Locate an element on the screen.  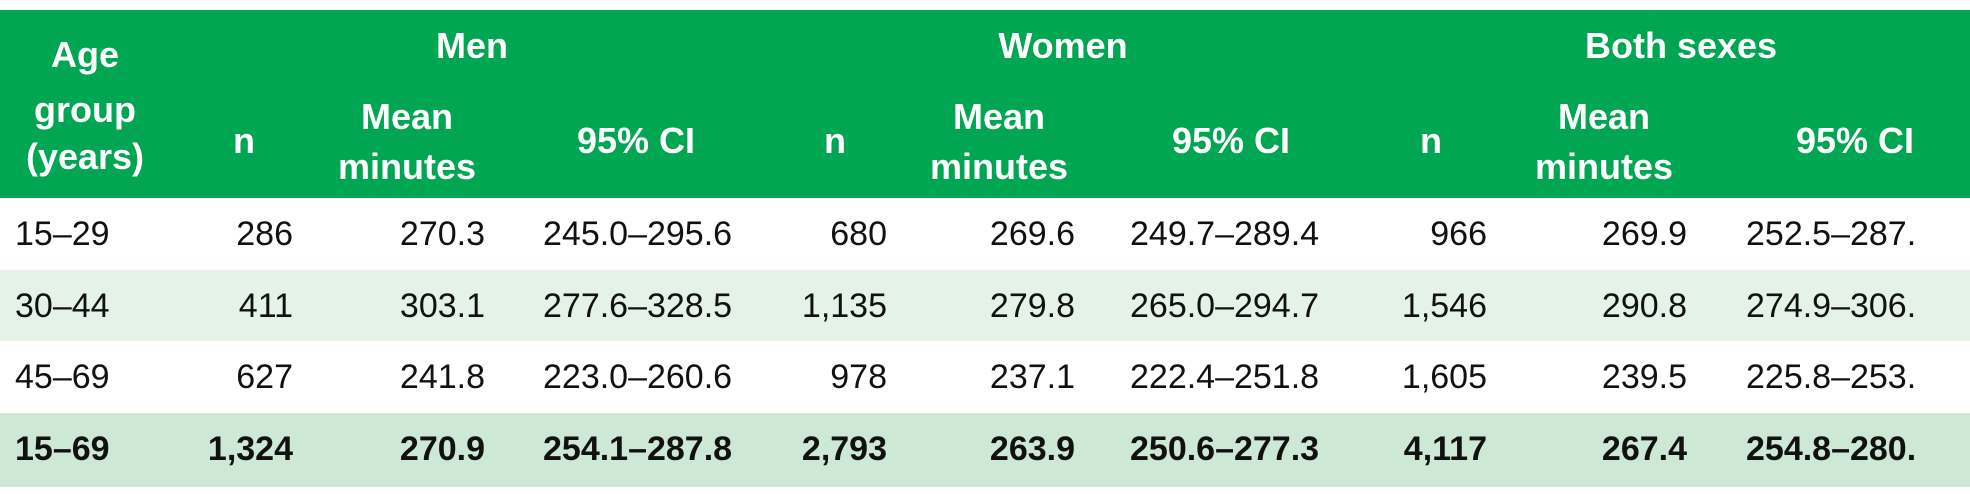
table-cell: 15–69 is located at coordinates (62, 448).